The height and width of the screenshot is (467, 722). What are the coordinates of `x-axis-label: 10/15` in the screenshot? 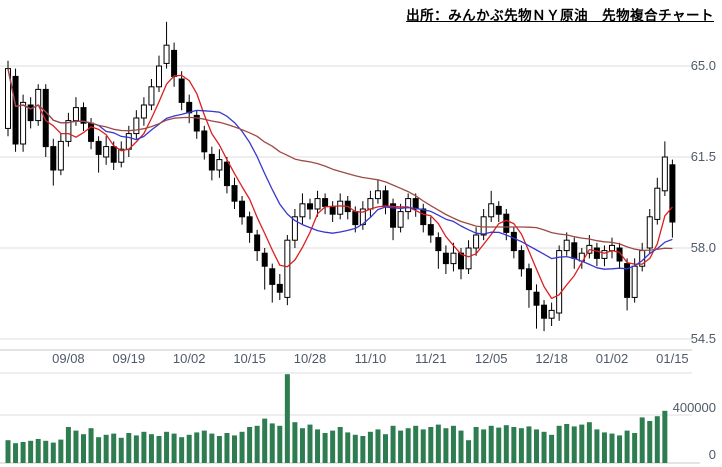 It's located at (249, 358).